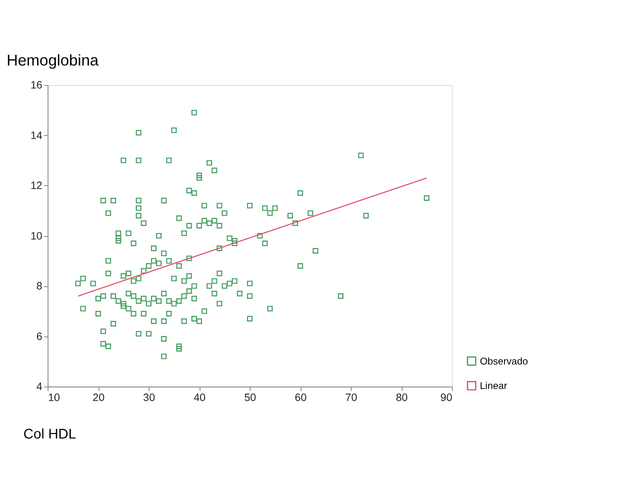 This screenshot has height=504, width=631. What do you see at coordinates (36, 136) in the screenshot?
I see `y-tick-label: 14` at bounding box center [36, 136].